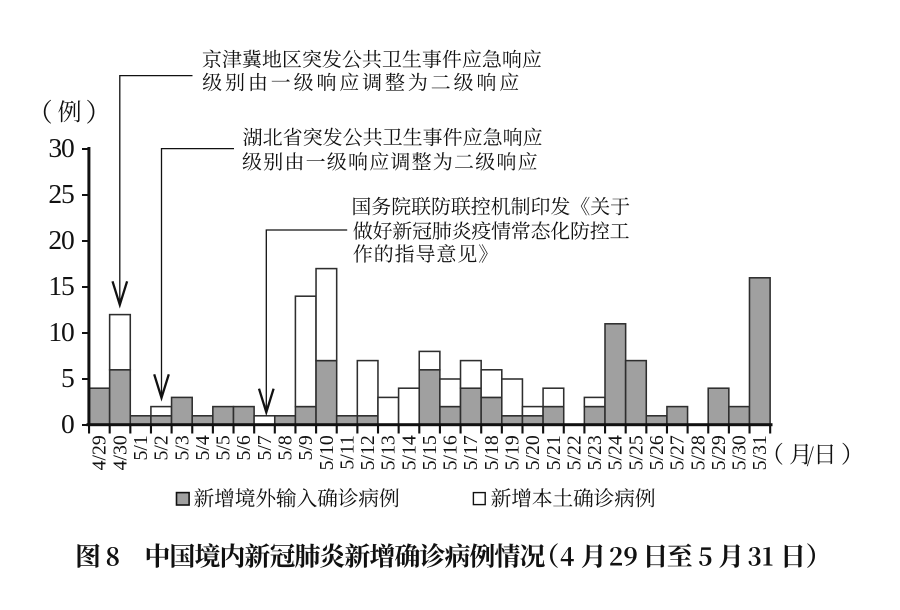  Describe the element at coordinates (430, 452) in the screenshot. I see `svg-text: 5/15` at that location.